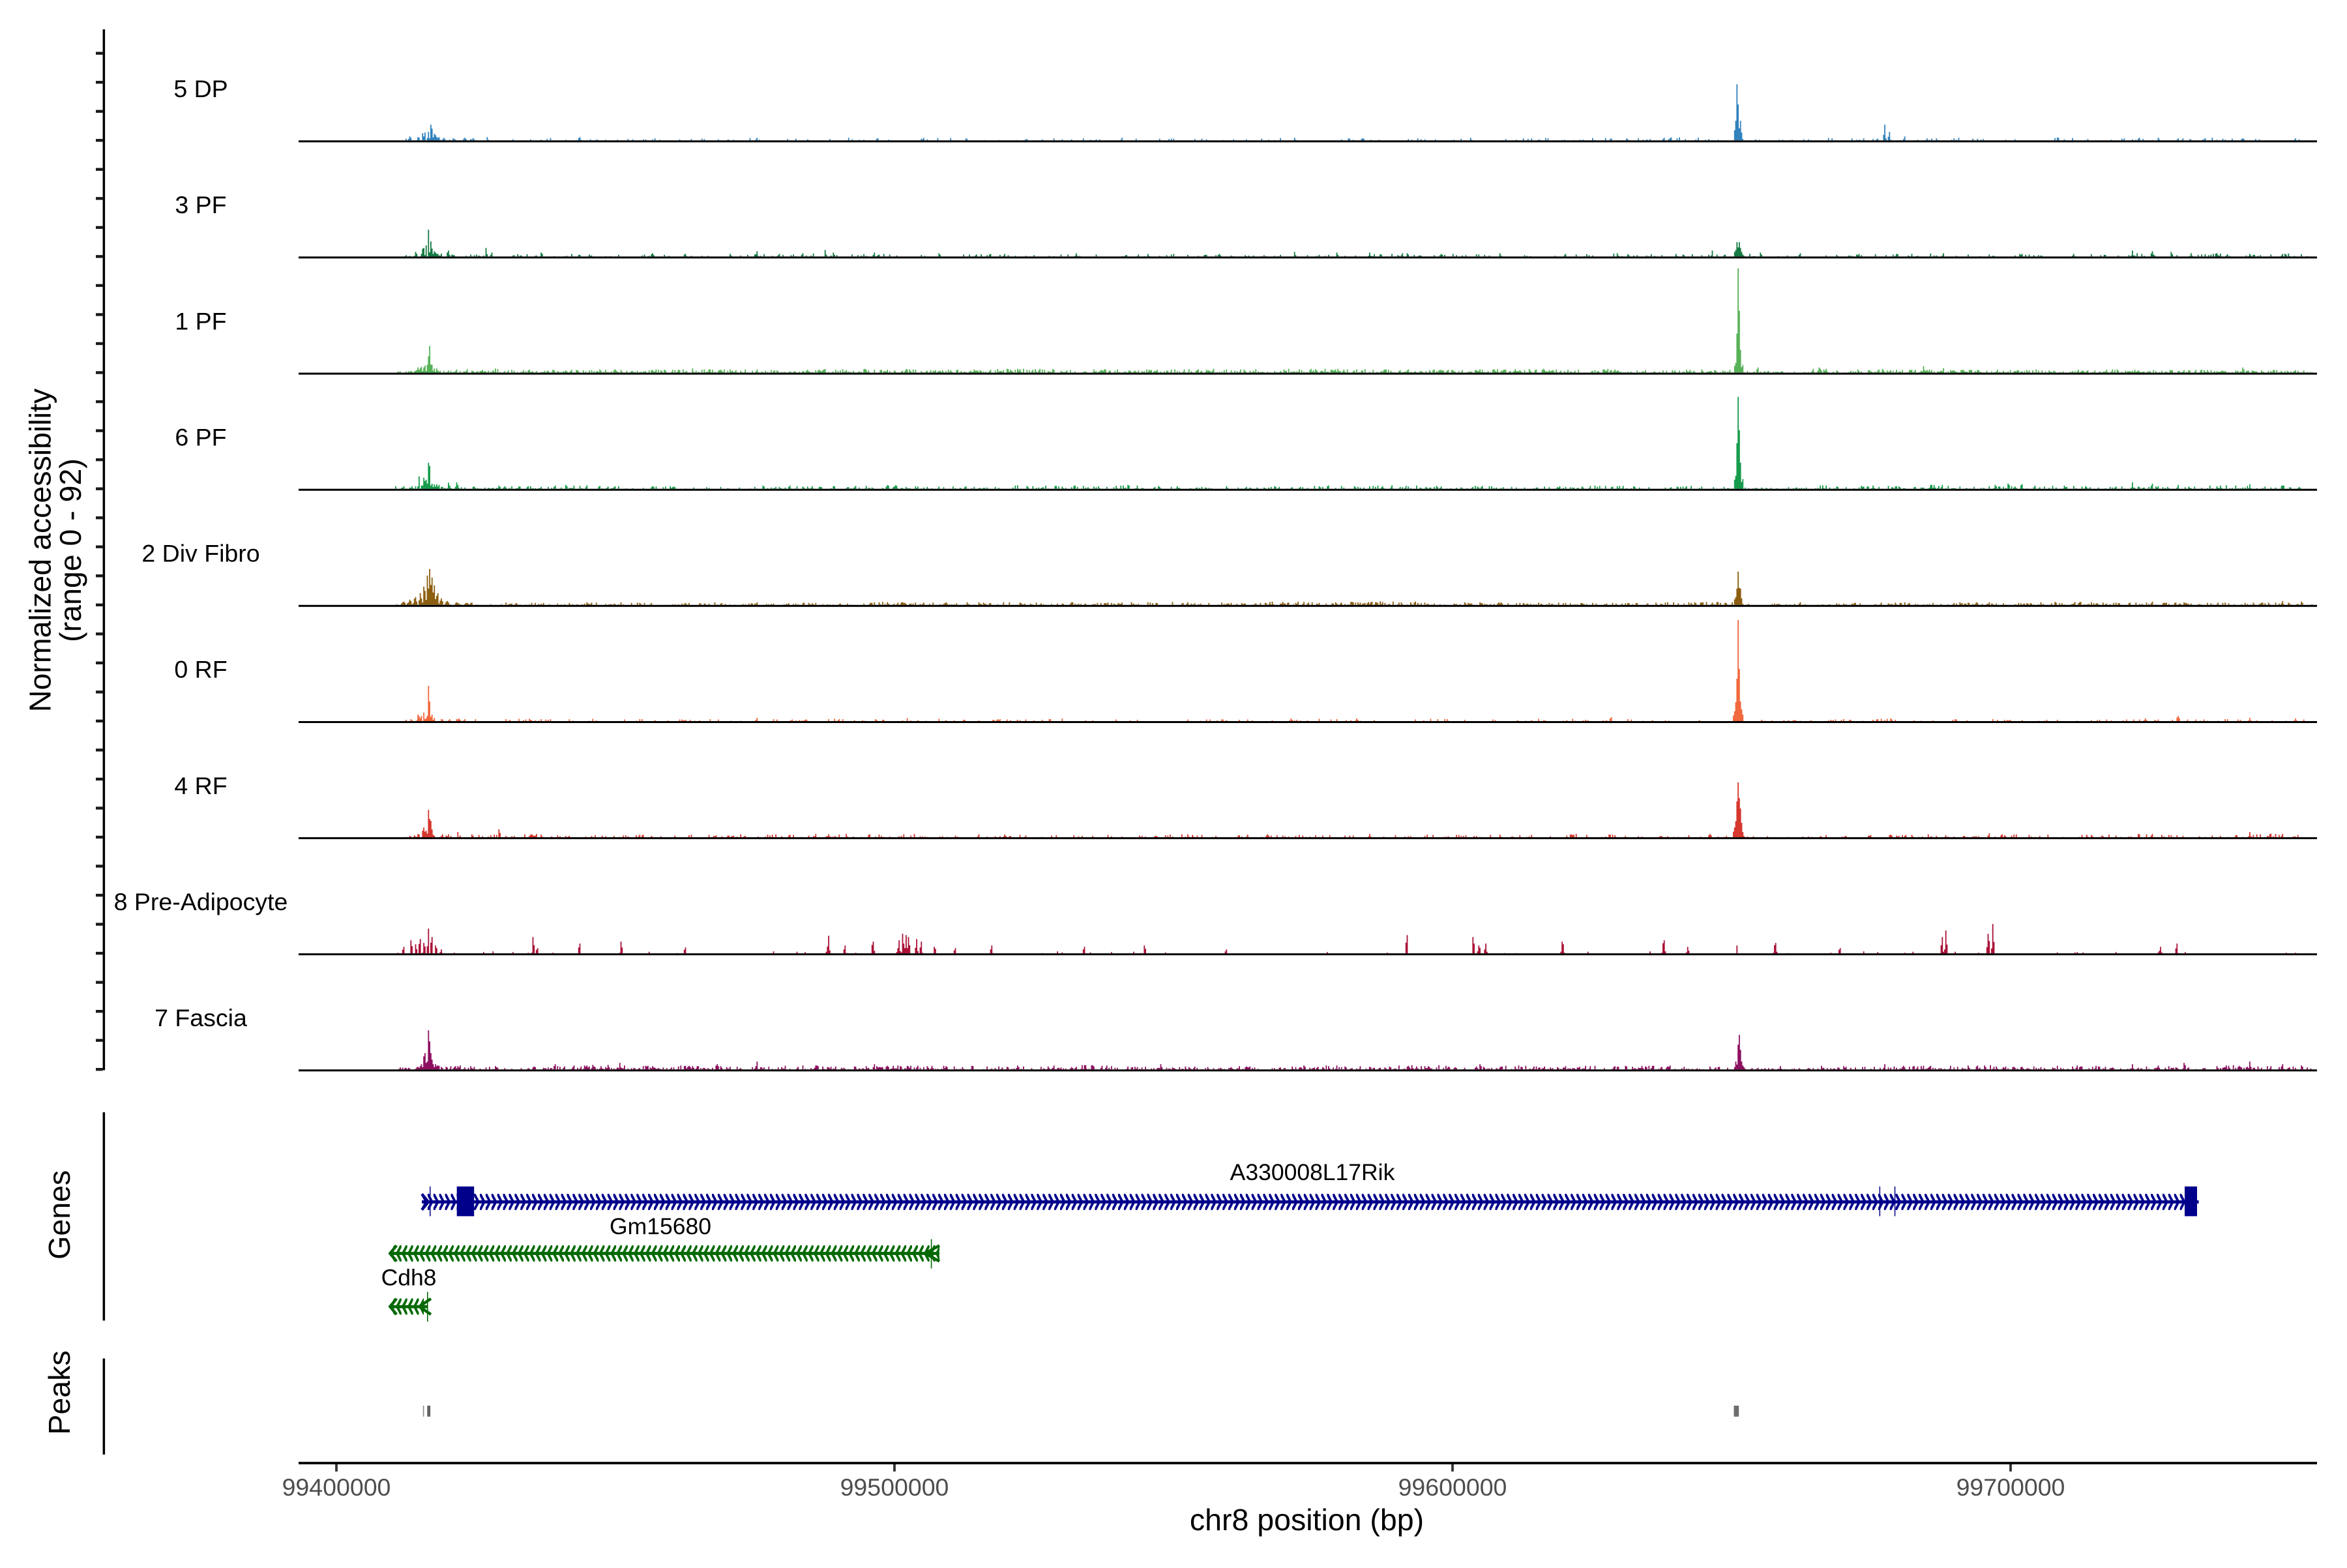 The width and height of the screenshot is (2347, 1568). I want to click on svg-text: chr8 position (bp), so click(1307, 1520).